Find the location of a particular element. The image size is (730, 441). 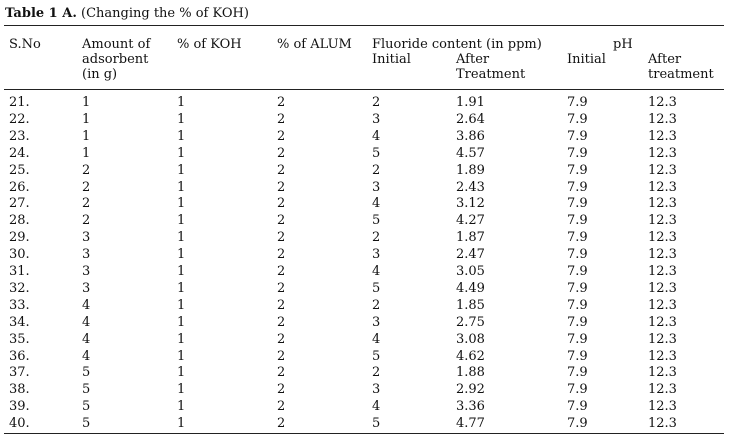

cell-sno: 21. is located at coordinates (19, 102).